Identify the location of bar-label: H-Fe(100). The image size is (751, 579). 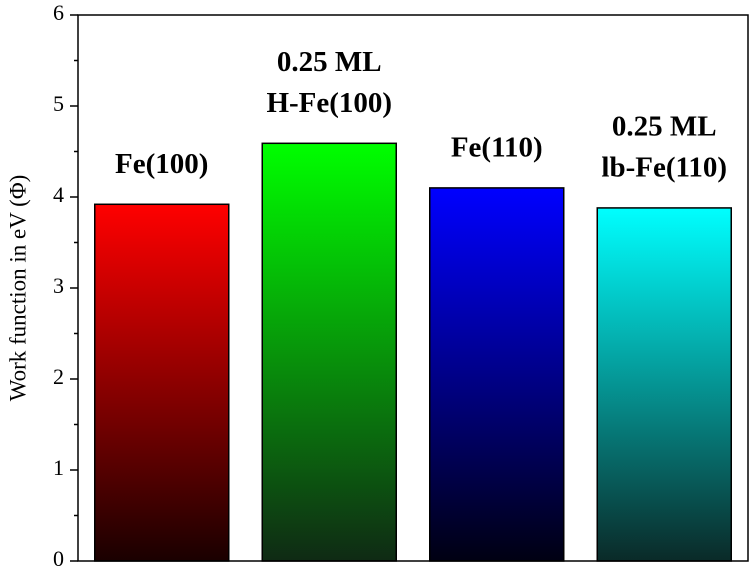
(329, 103).